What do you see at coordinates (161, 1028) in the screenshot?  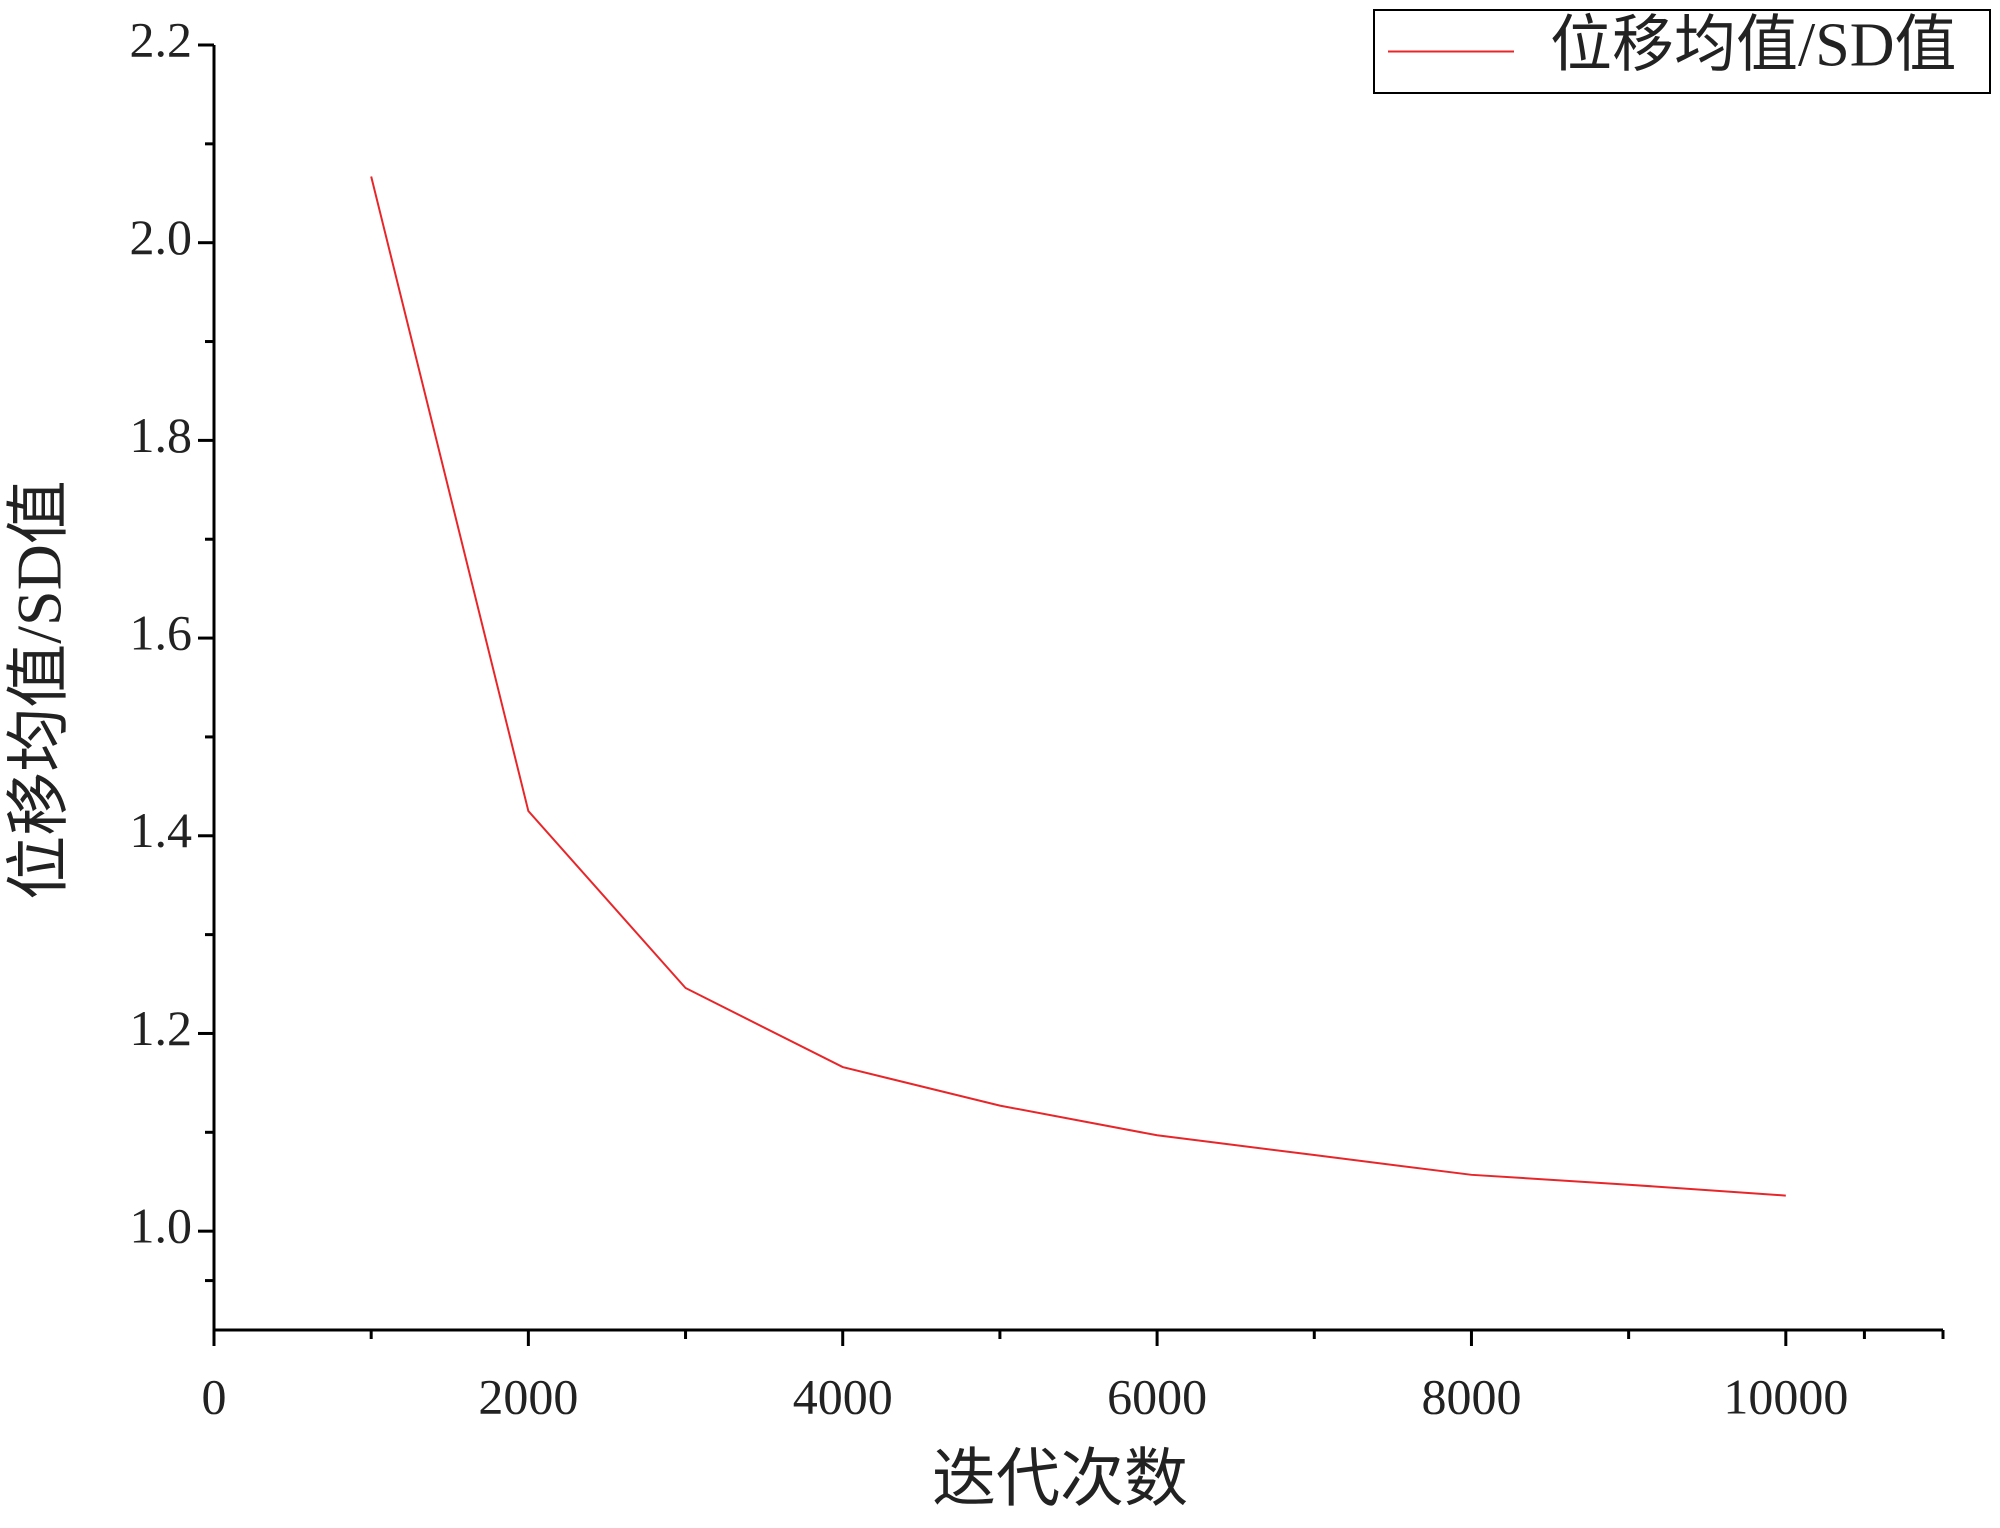 I see `y-tick-label: 1.2` at bounding box center [161, 1028].